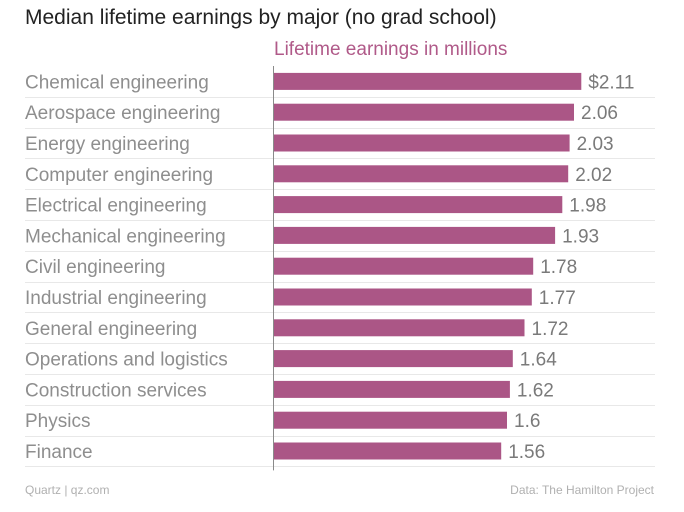  What do you see at coordinates (116, 390) in the screenshot?
I see `category-label: Construction services` at bounding box center [116, 390].